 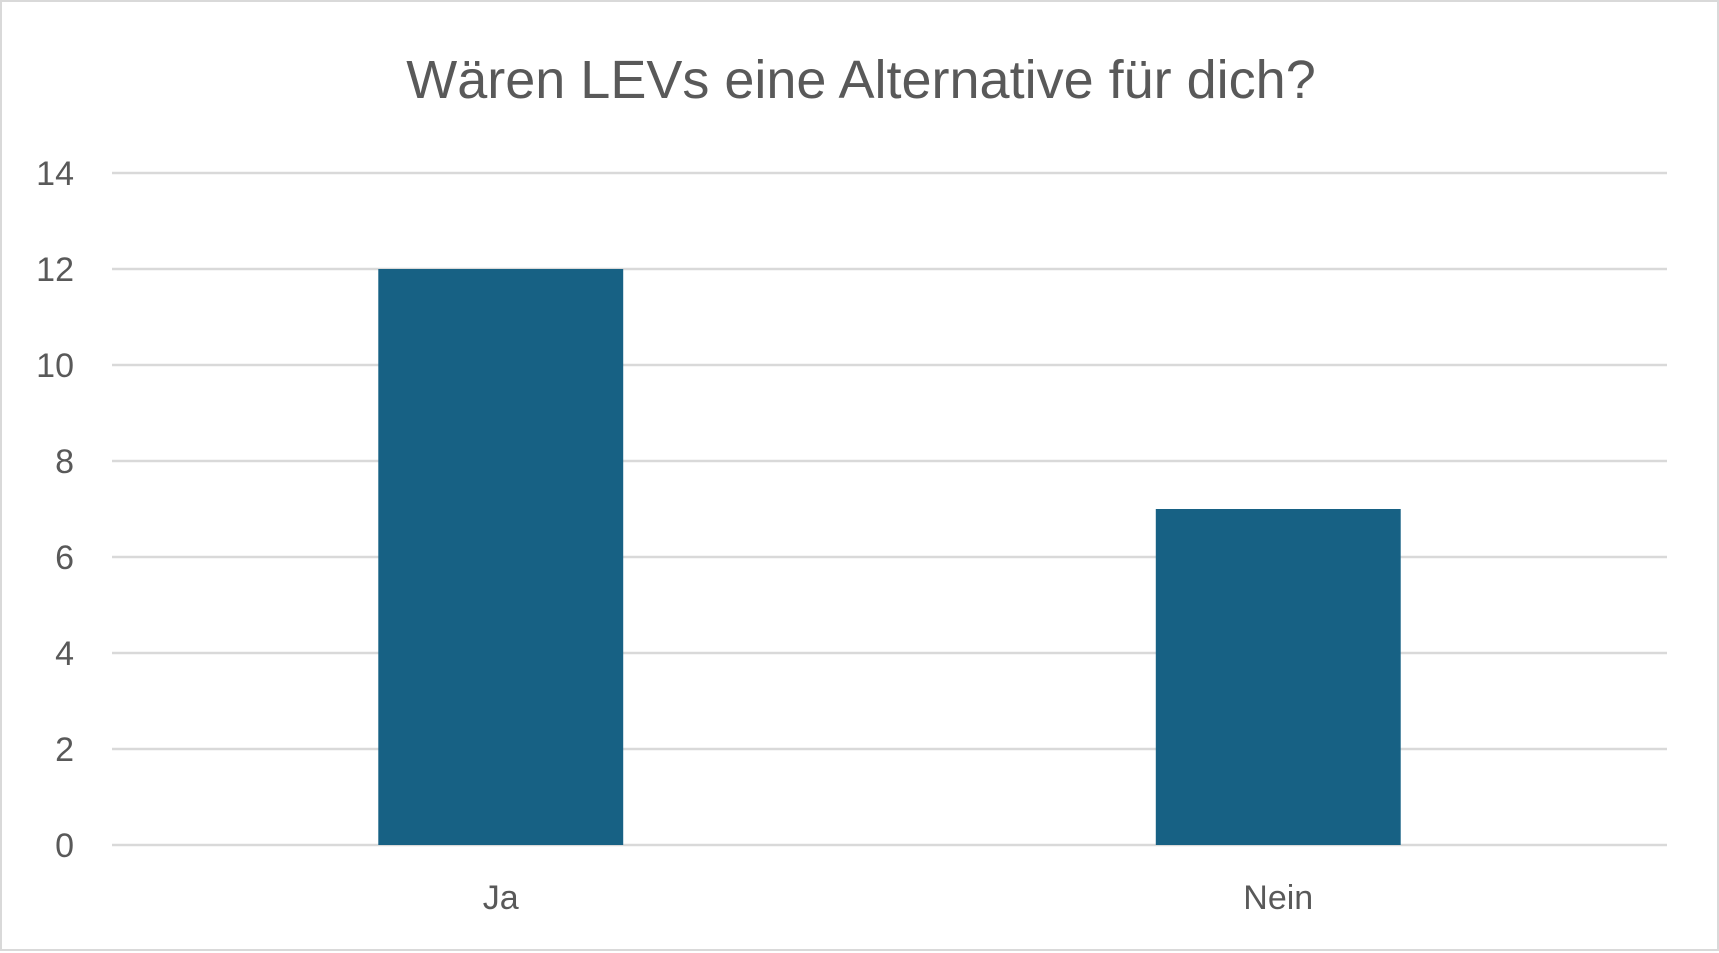 What do you see at coordinates (55, 174) in the screenshot?
I see `y-tick-label: 14` at bounding box center [55, 174].